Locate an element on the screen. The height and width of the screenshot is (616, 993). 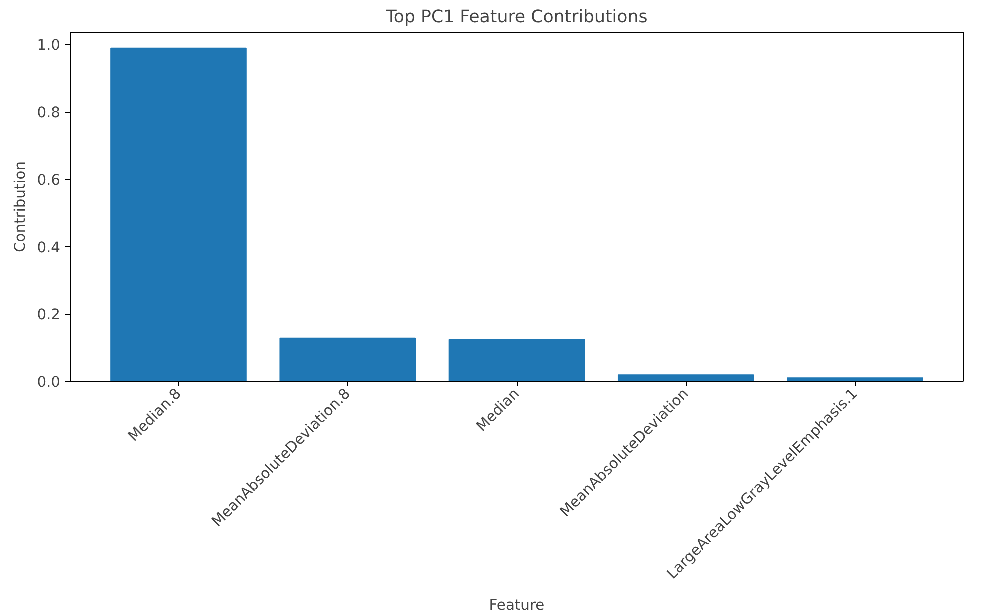
y-axis-title: Contribution is located at coordinates (21, 206).